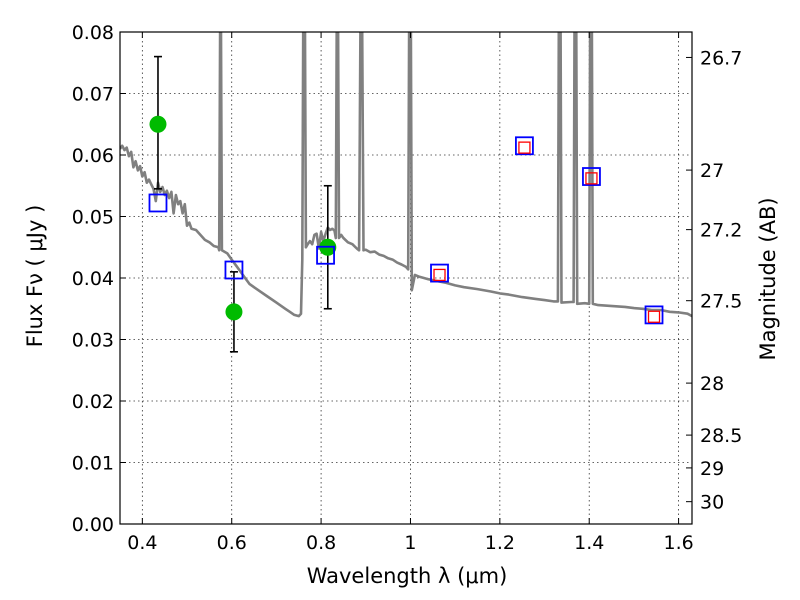 This screenshot has height=600, width=800. What do you see at coordinates (712, 469) in the screenshot?
I see `y2-tick-label: 29` at bounding box center [712, 469].